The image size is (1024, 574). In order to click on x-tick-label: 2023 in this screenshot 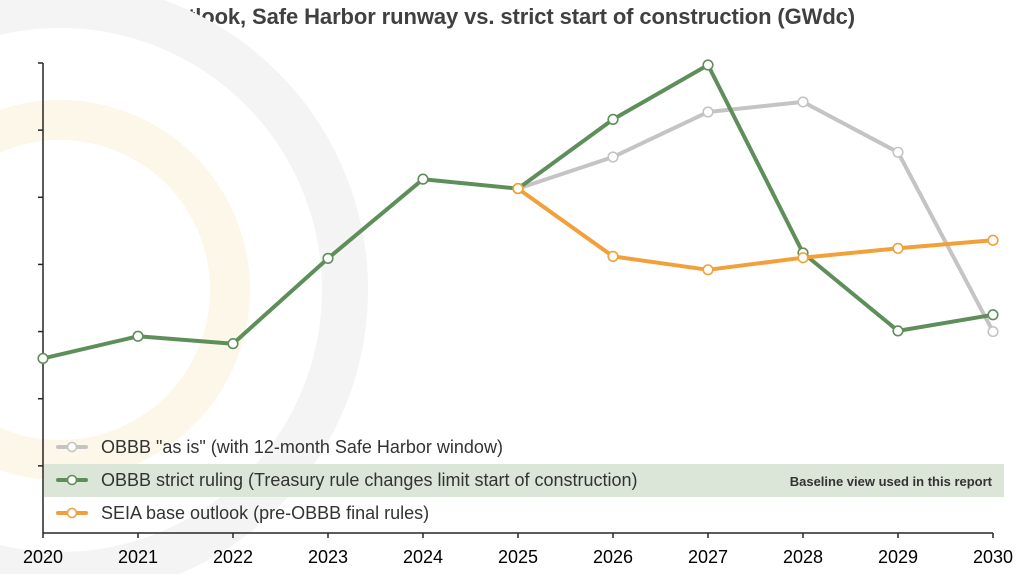, I will do `click(328, 557)`.